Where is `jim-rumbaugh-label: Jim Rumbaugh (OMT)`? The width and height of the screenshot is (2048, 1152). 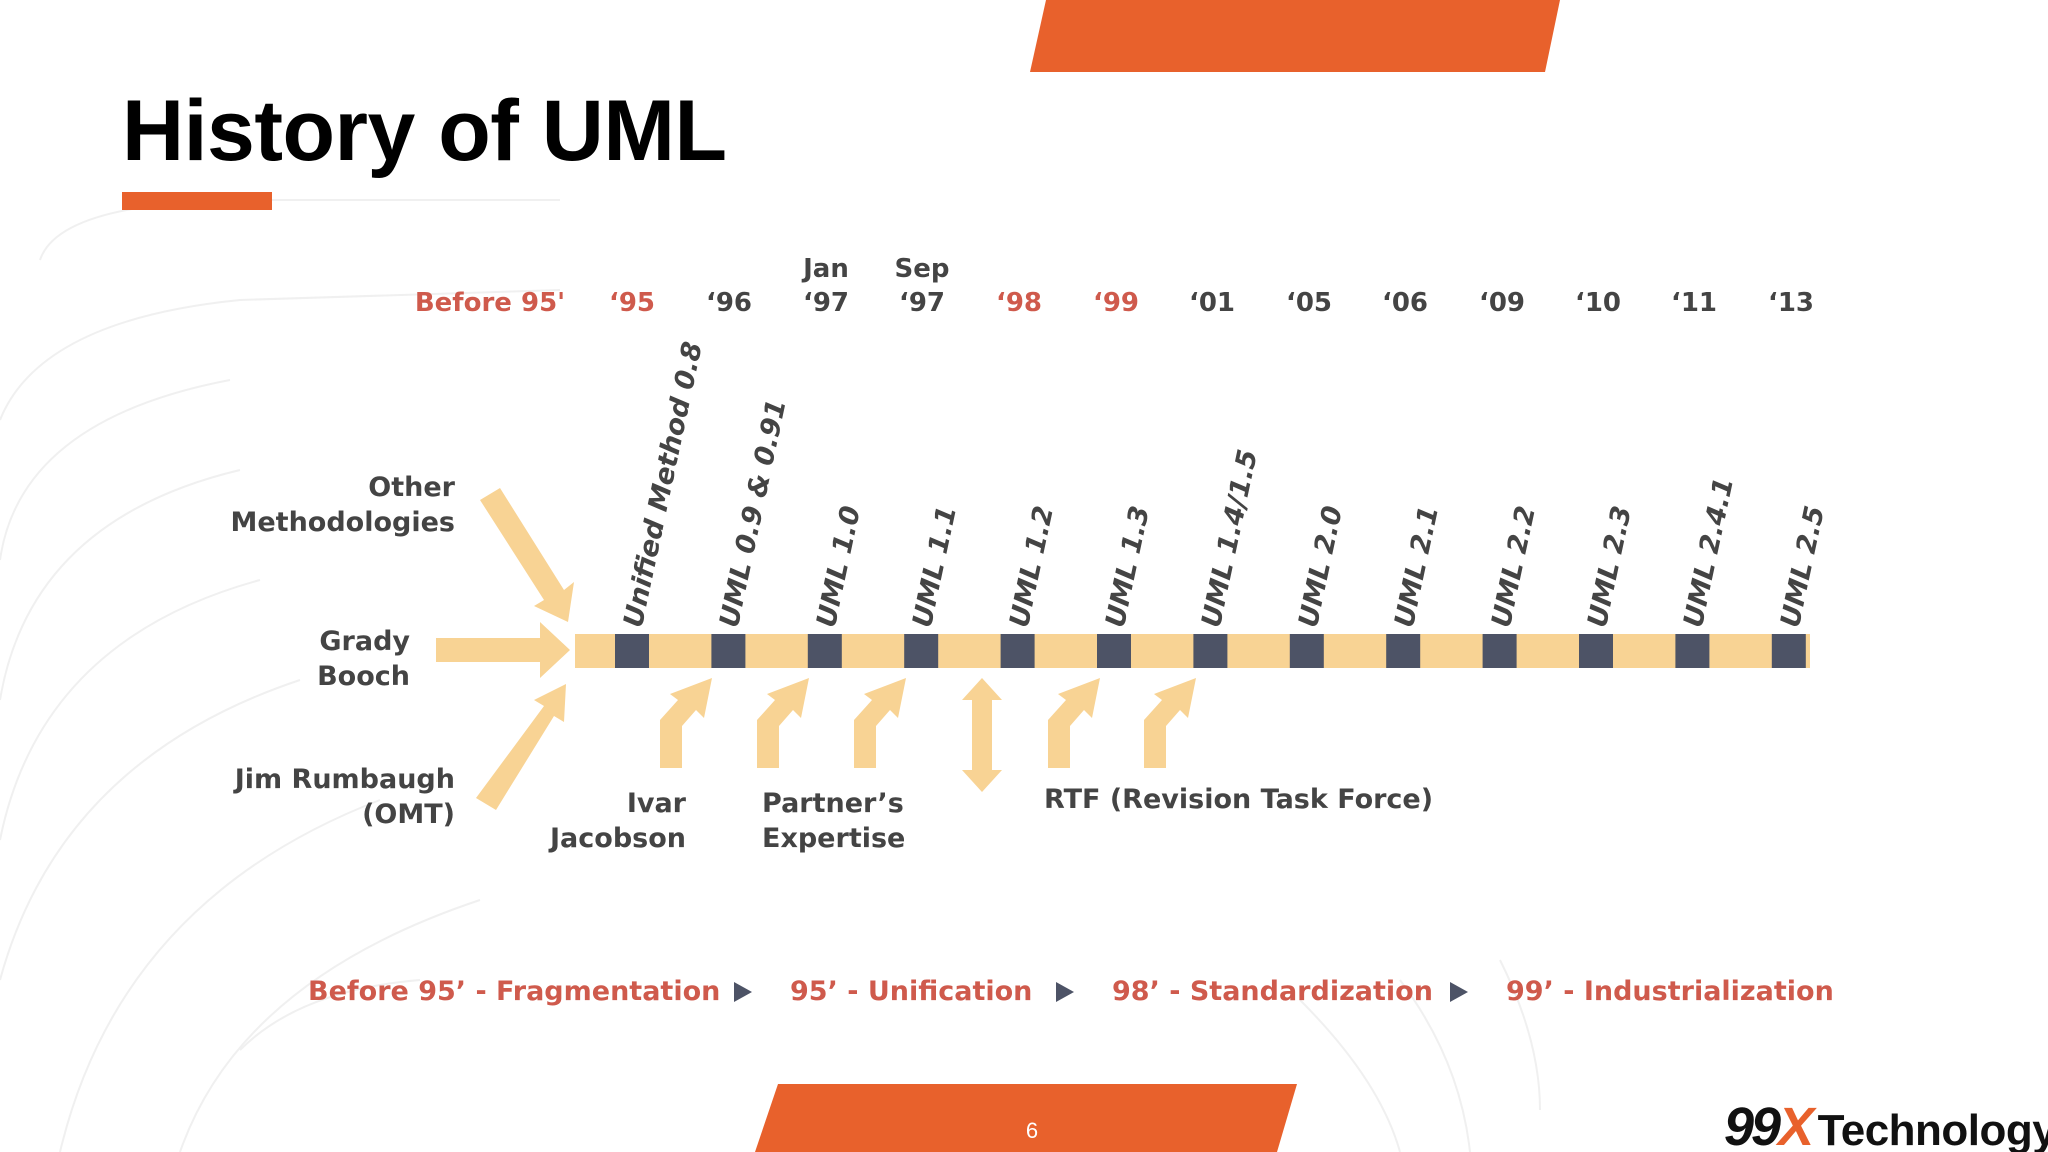
jim-rumbaugh-label: Jim Rumbaugh (OMT) is located at coordinates (344, 797).